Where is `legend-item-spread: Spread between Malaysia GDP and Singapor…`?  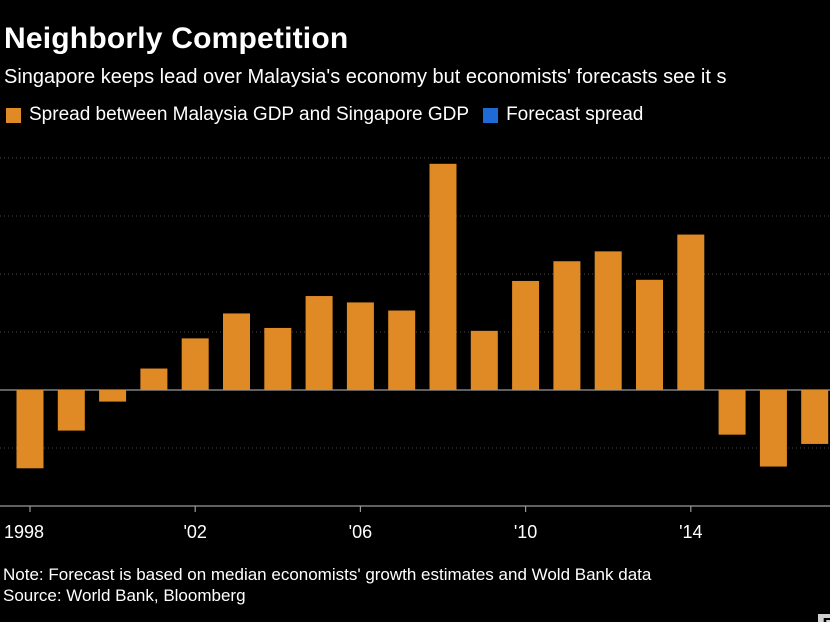
legend-item-spread: Spread between Malaysia GDP and Singapor… is located at coordinates (237, 115).